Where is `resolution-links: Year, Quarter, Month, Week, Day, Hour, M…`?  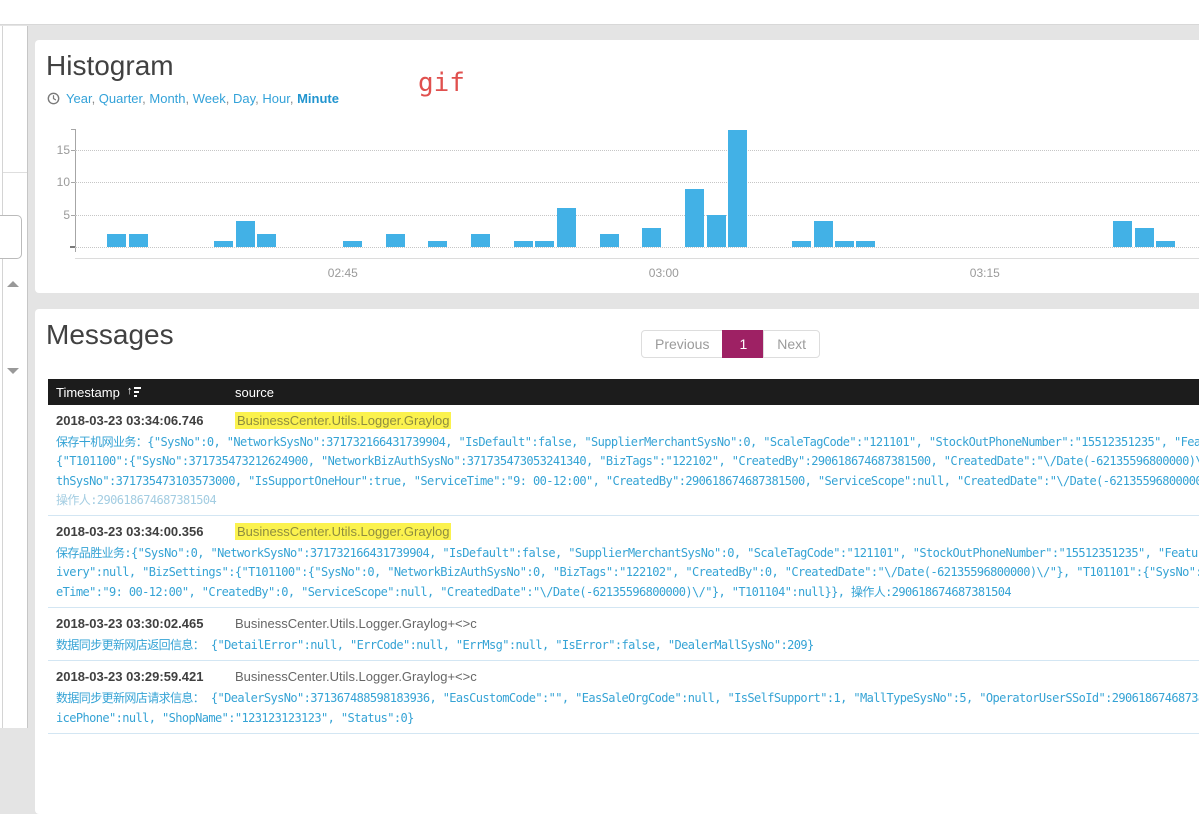 resolution-links: Year, Quarter, Month, Week, Day, Hour, M… is located at coordinates (202, 98).